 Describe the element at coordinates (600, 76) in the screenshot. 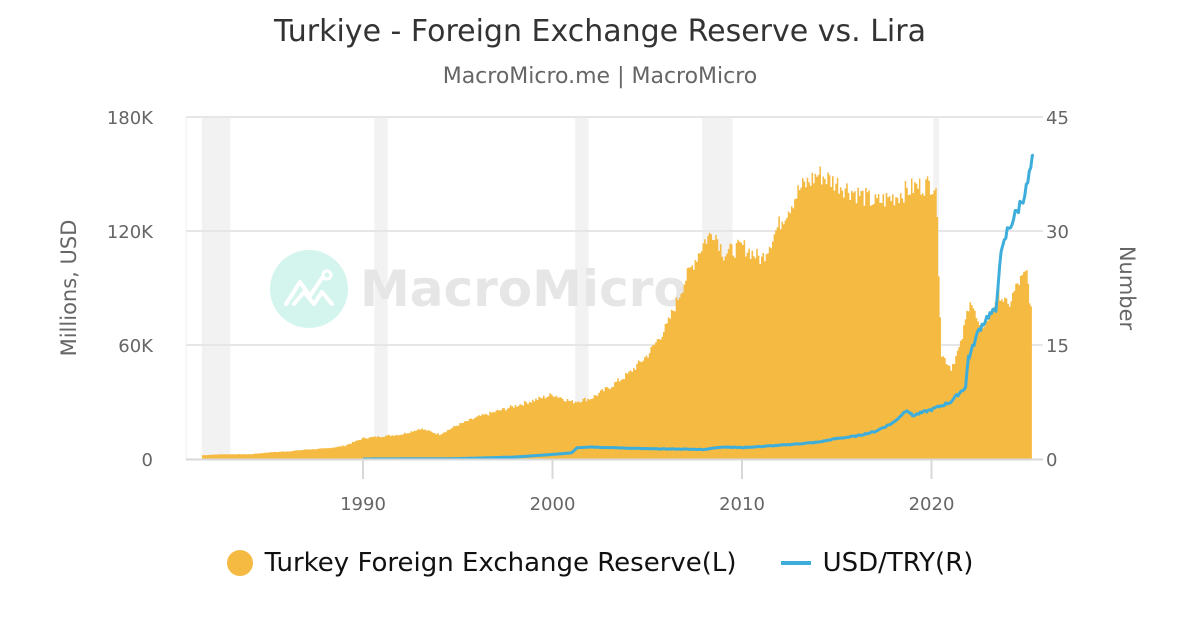

I see `chart-subtitle: MacroMicro.me | MacroMicro` at that location.